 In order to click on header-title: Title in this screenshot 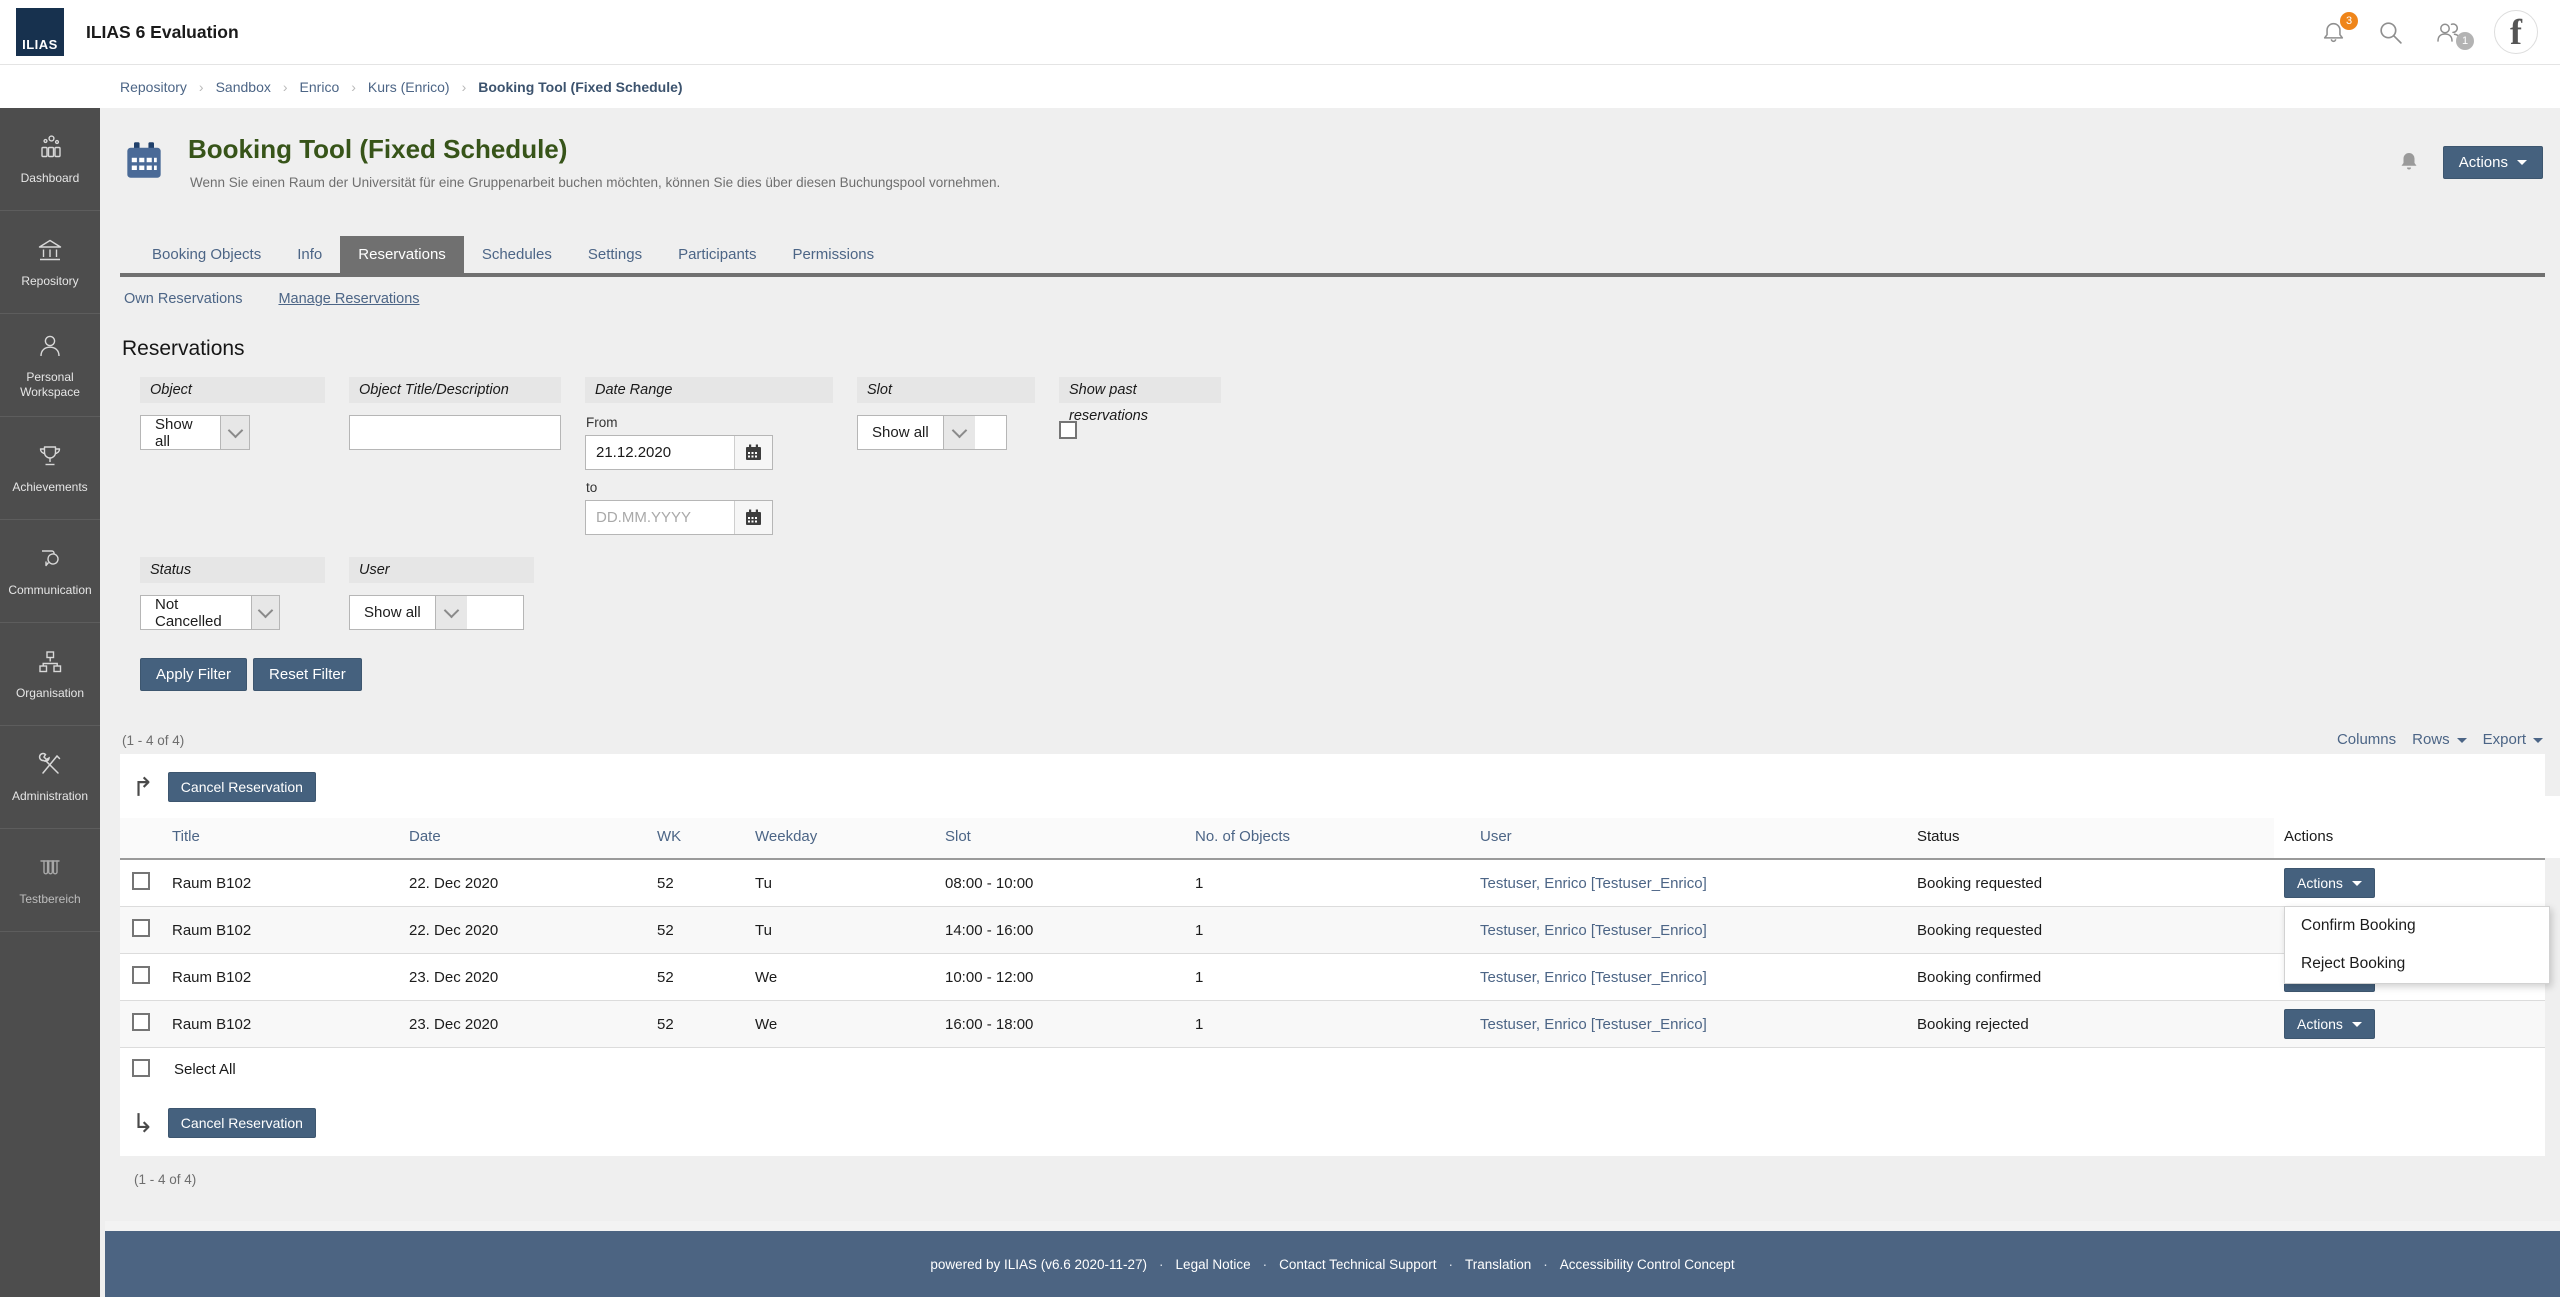, I will do `click(282, 838)`.